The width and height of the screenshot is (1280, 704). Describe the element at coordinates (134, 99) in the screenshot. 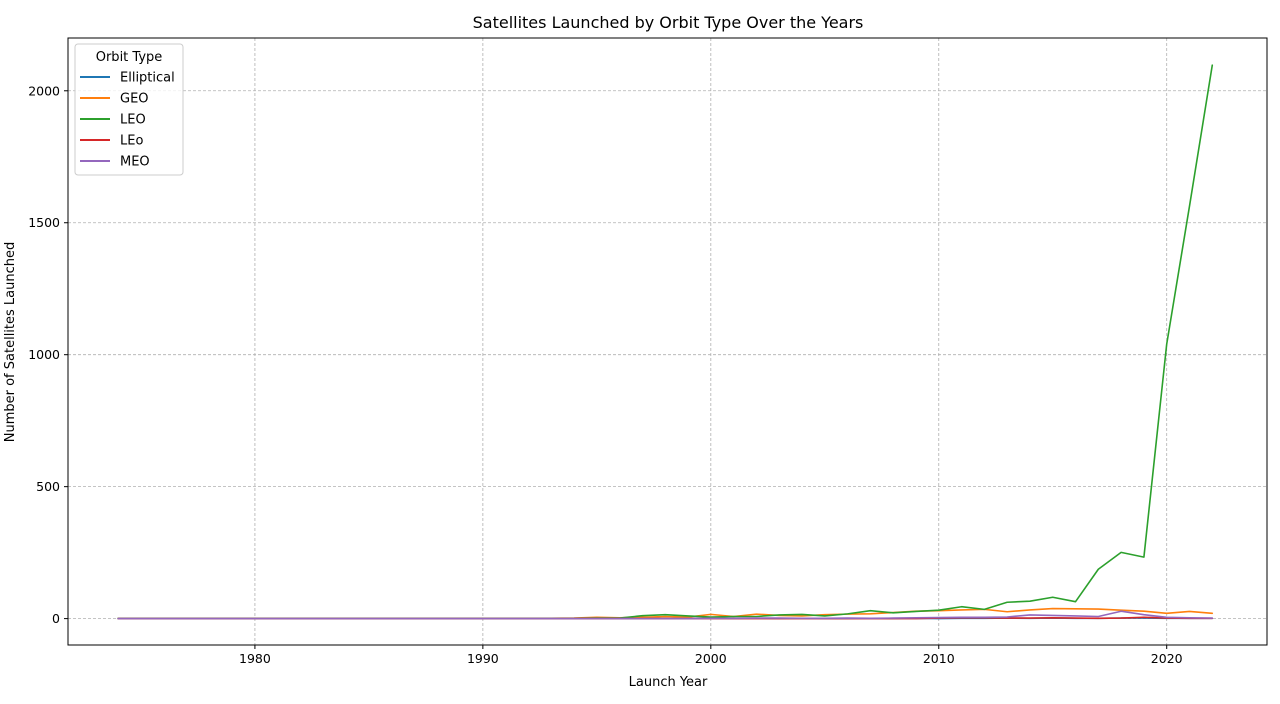

I see `legend-label: GEO` at that location.